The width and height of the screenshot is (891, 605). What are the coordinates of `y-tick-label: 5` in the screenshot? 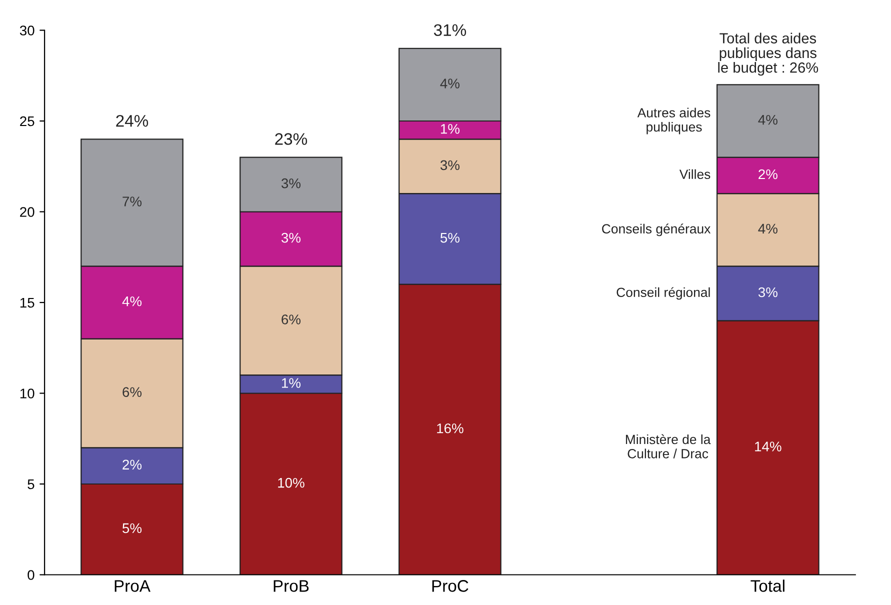 It's located at (31, 484).